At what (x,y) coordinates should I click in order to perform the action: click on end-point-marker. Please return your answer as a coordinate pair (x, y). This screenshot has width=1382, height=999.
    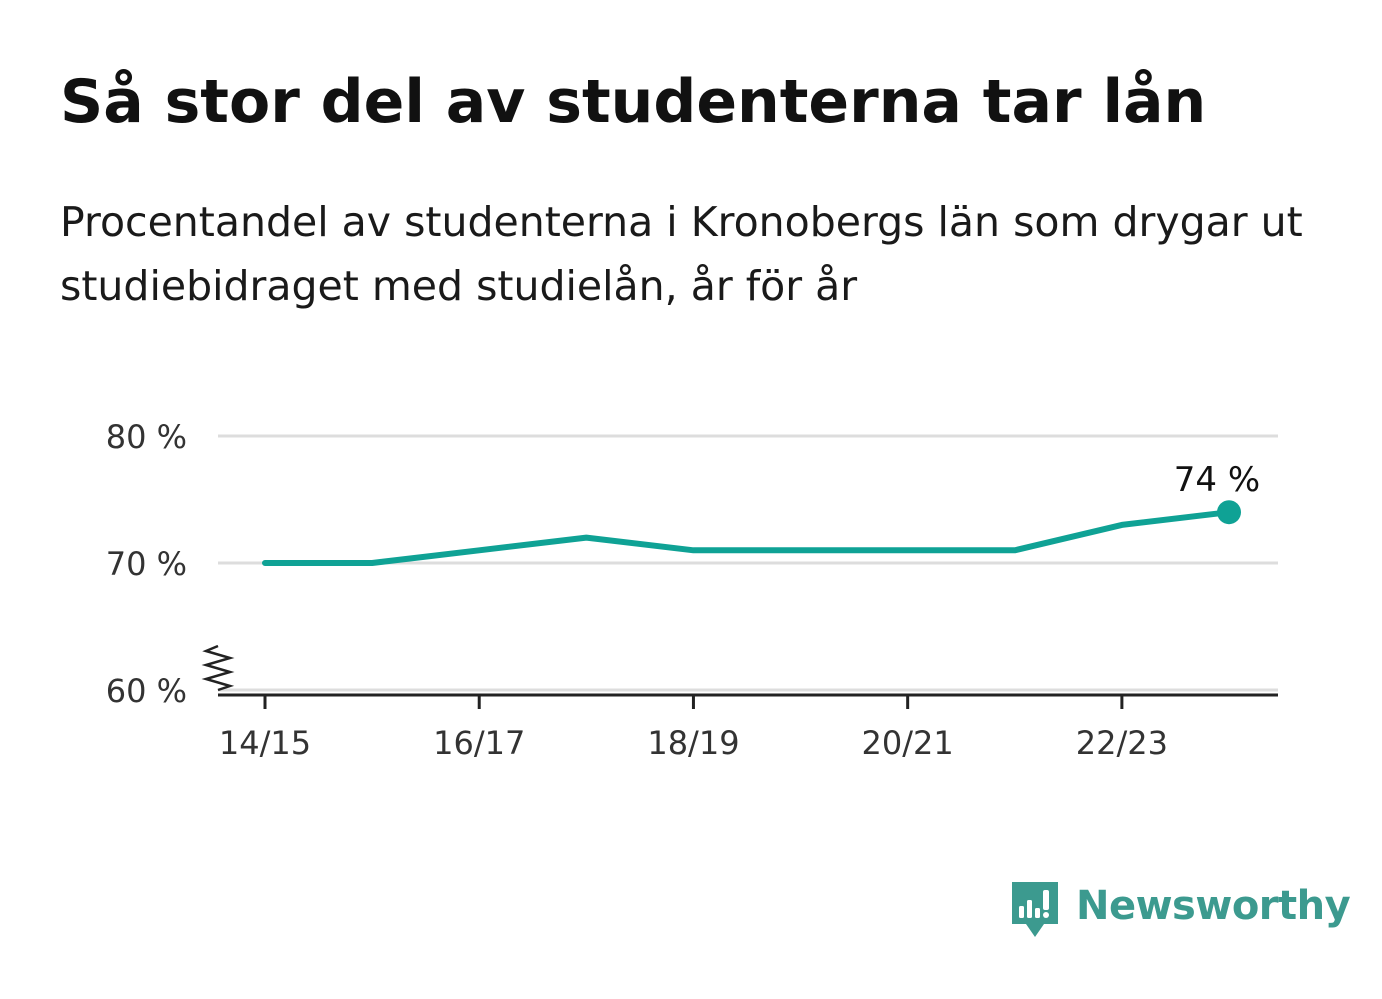
    Looking at the image, I should click on (1229, 512).